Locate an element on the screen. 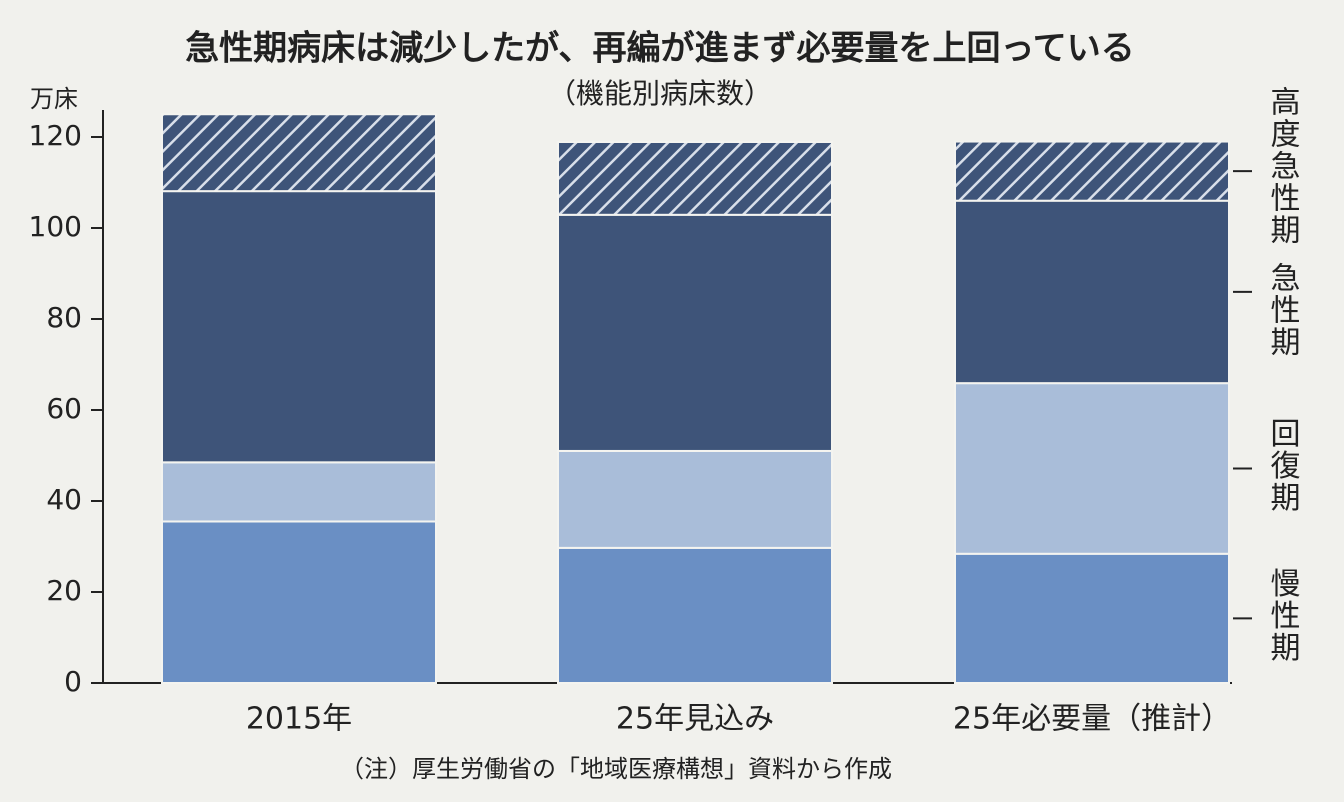 Image resolution: width=1344 pixels, height=802 pixels. legend-label: 高度急性期 is located at coordinates (1283, 166).